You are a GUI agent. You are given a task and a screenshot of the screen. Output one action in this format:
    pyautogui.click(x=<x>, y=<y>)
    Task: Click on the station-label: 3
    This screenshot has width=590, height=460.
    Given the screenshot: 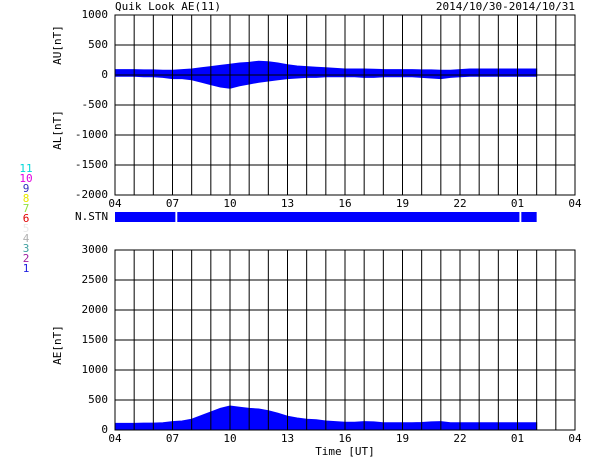 What is the action you would take?
    pyautogui.click(x=26, y=248)
    